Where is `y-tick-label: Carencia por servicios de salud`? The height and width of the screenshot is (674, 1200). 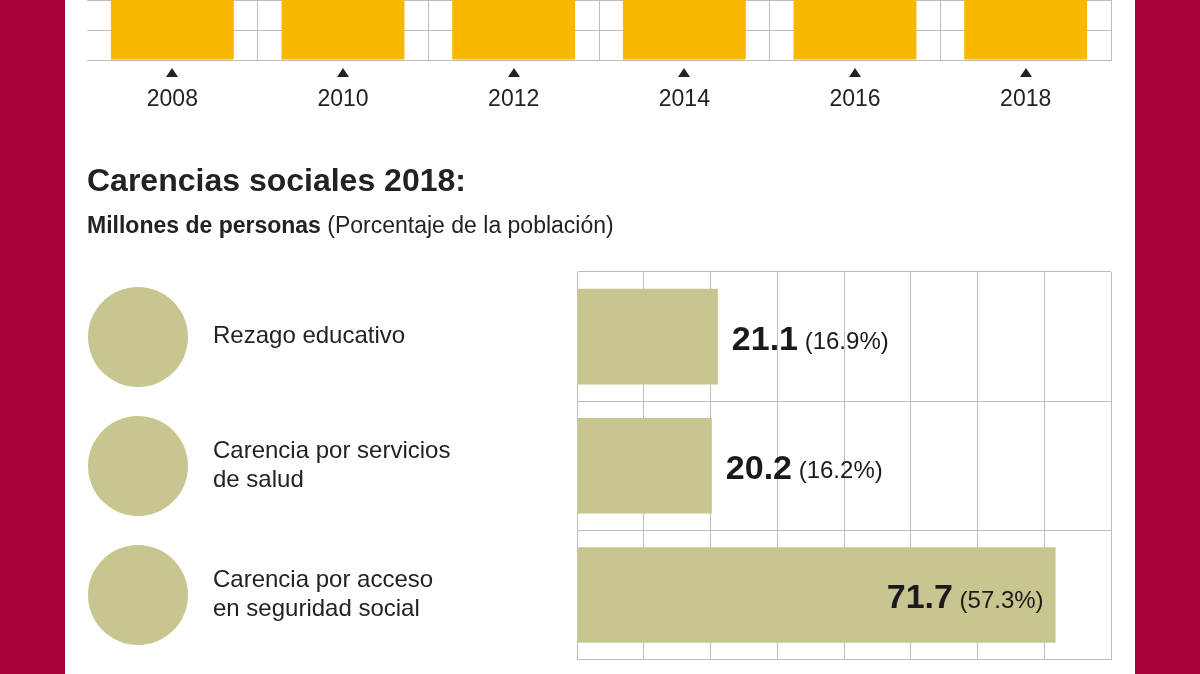 y-tick-label: Carencia por servicios de salud is located at coordinates (332, 464).